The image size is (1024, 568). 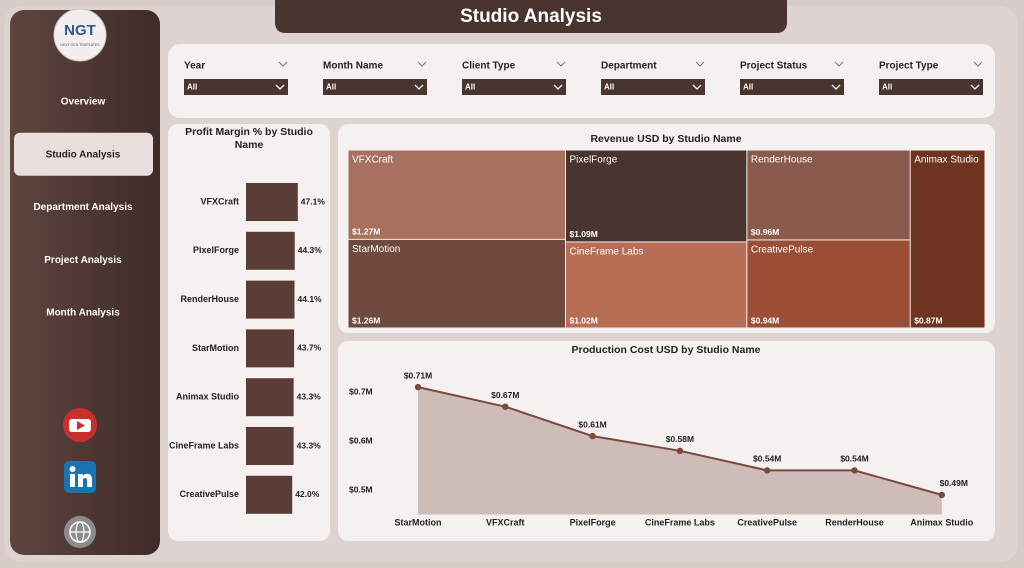 I want to click on y-tick-label: $0.5M, so click(x=361, y=489).